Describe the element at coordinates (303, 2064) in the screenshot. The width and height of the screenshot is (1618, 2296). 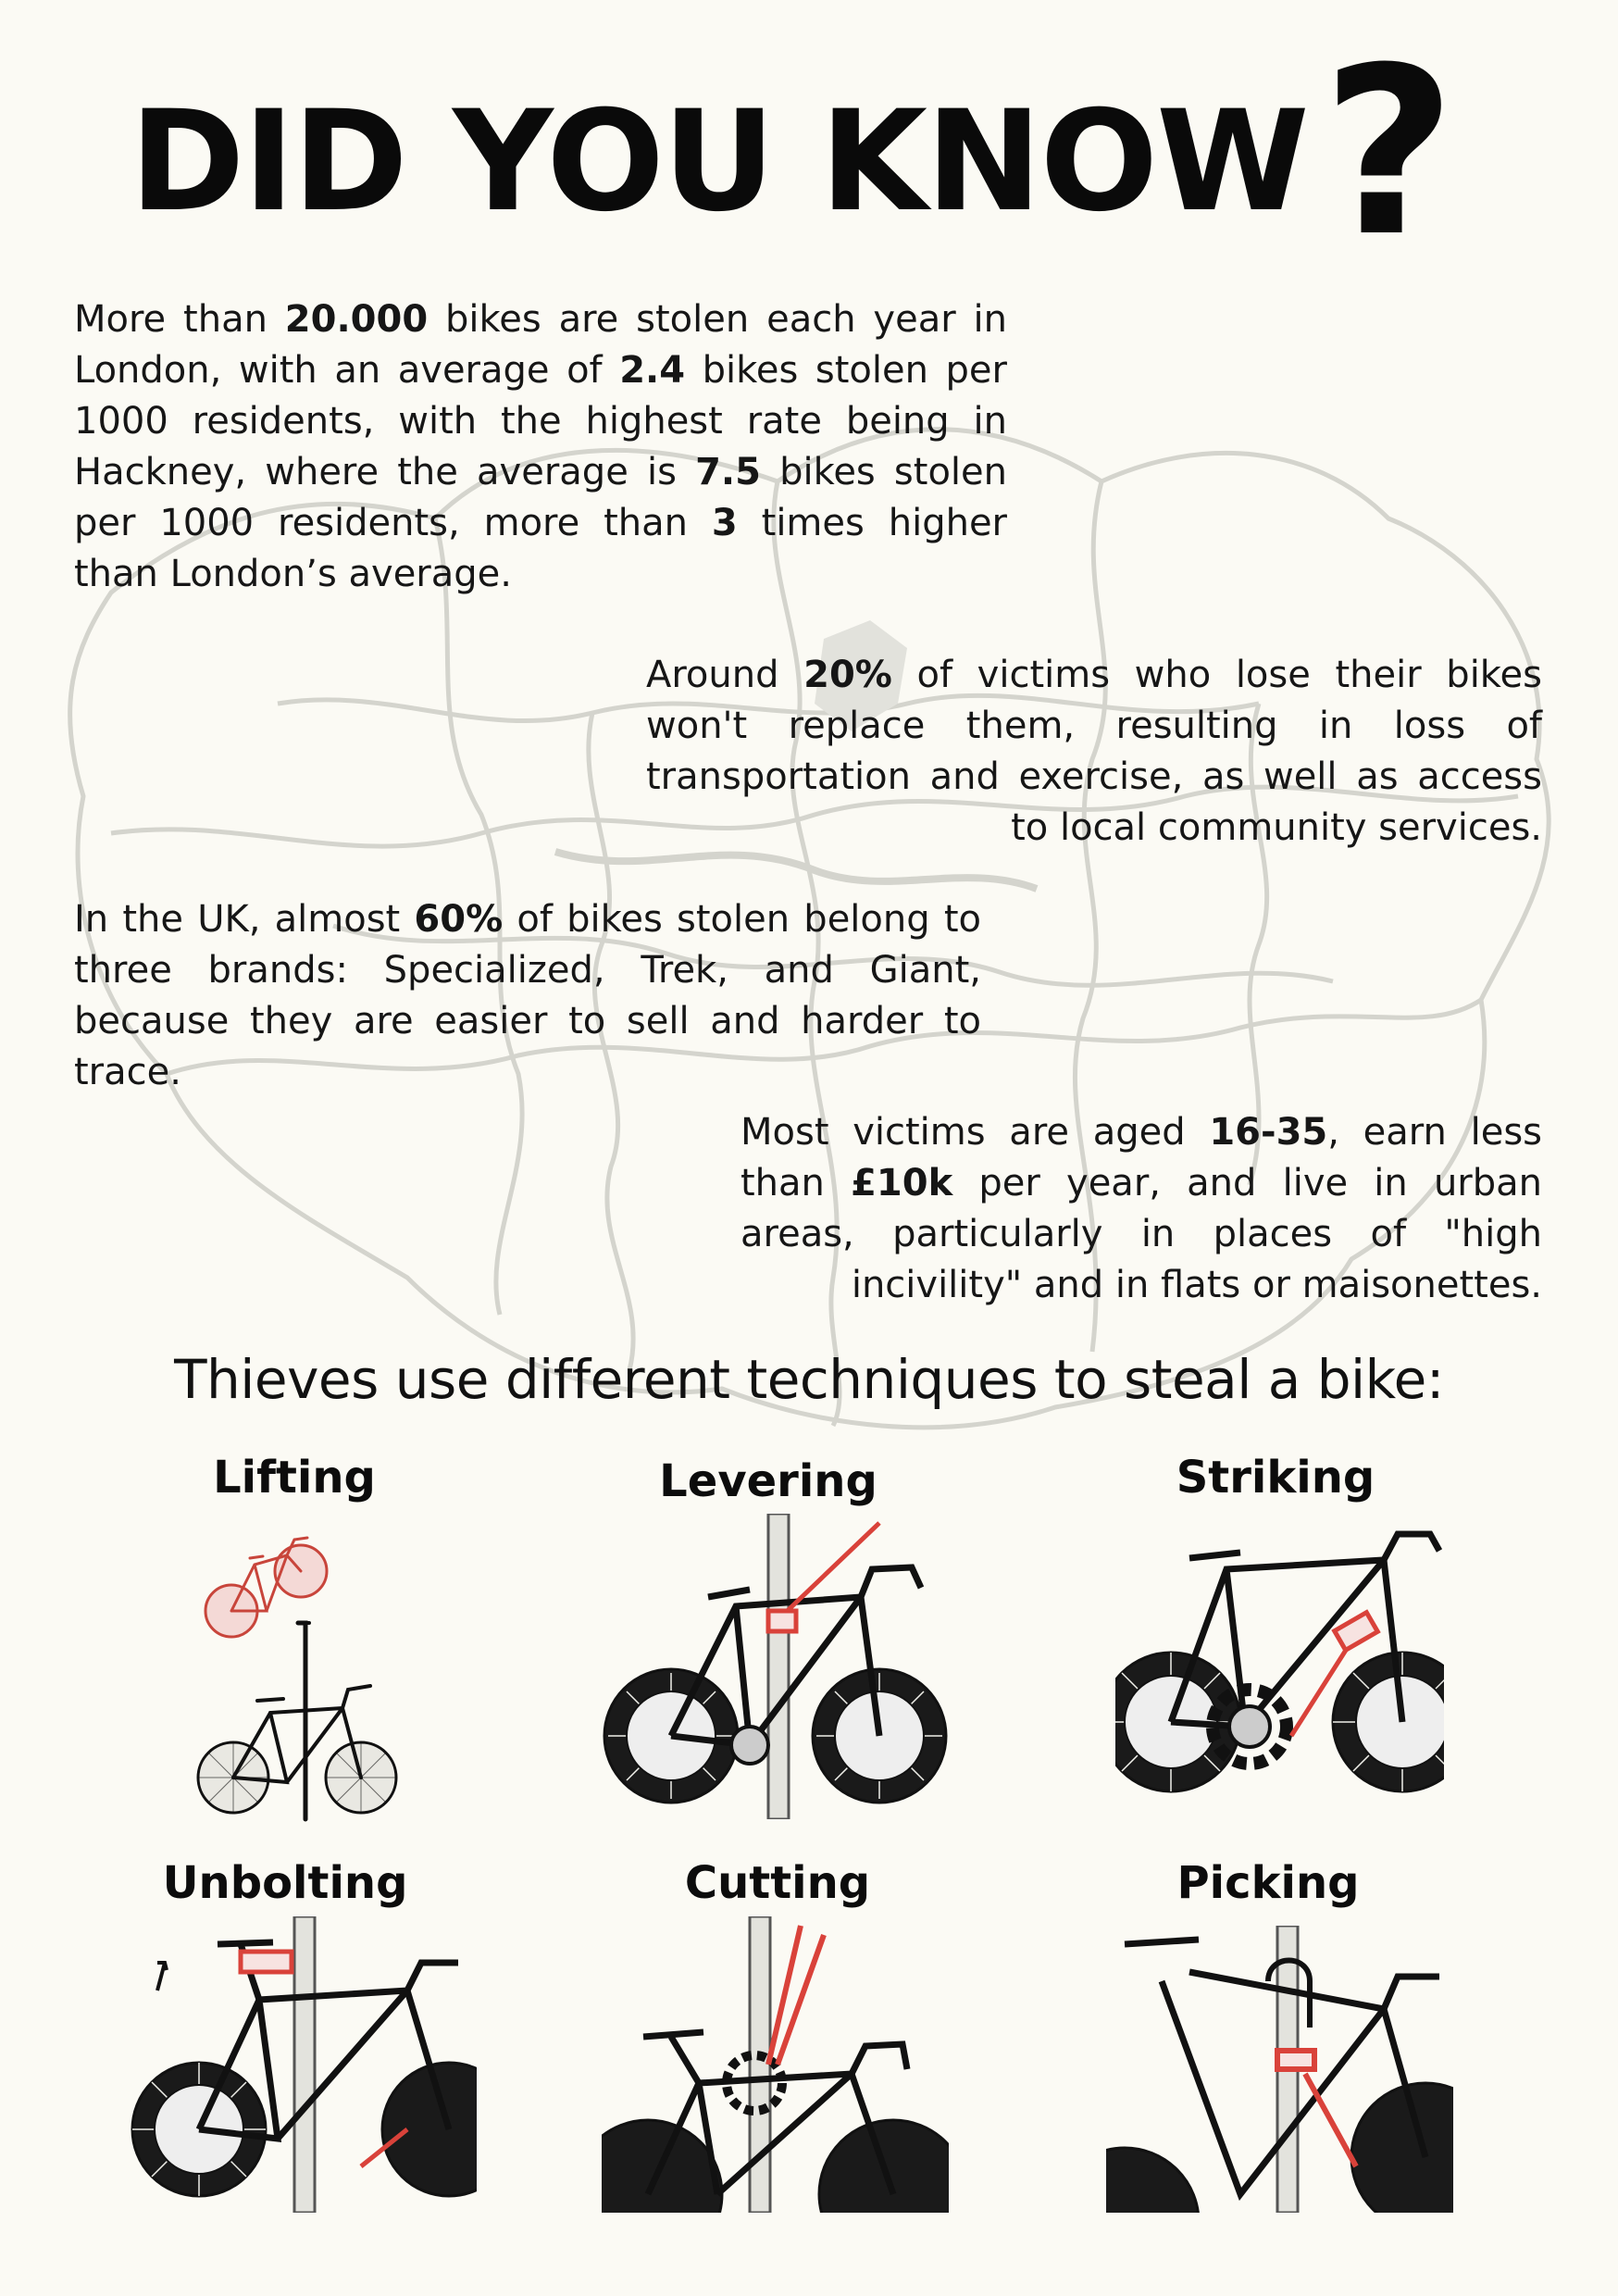
I see `bike-unbolting-illustration` at that location.